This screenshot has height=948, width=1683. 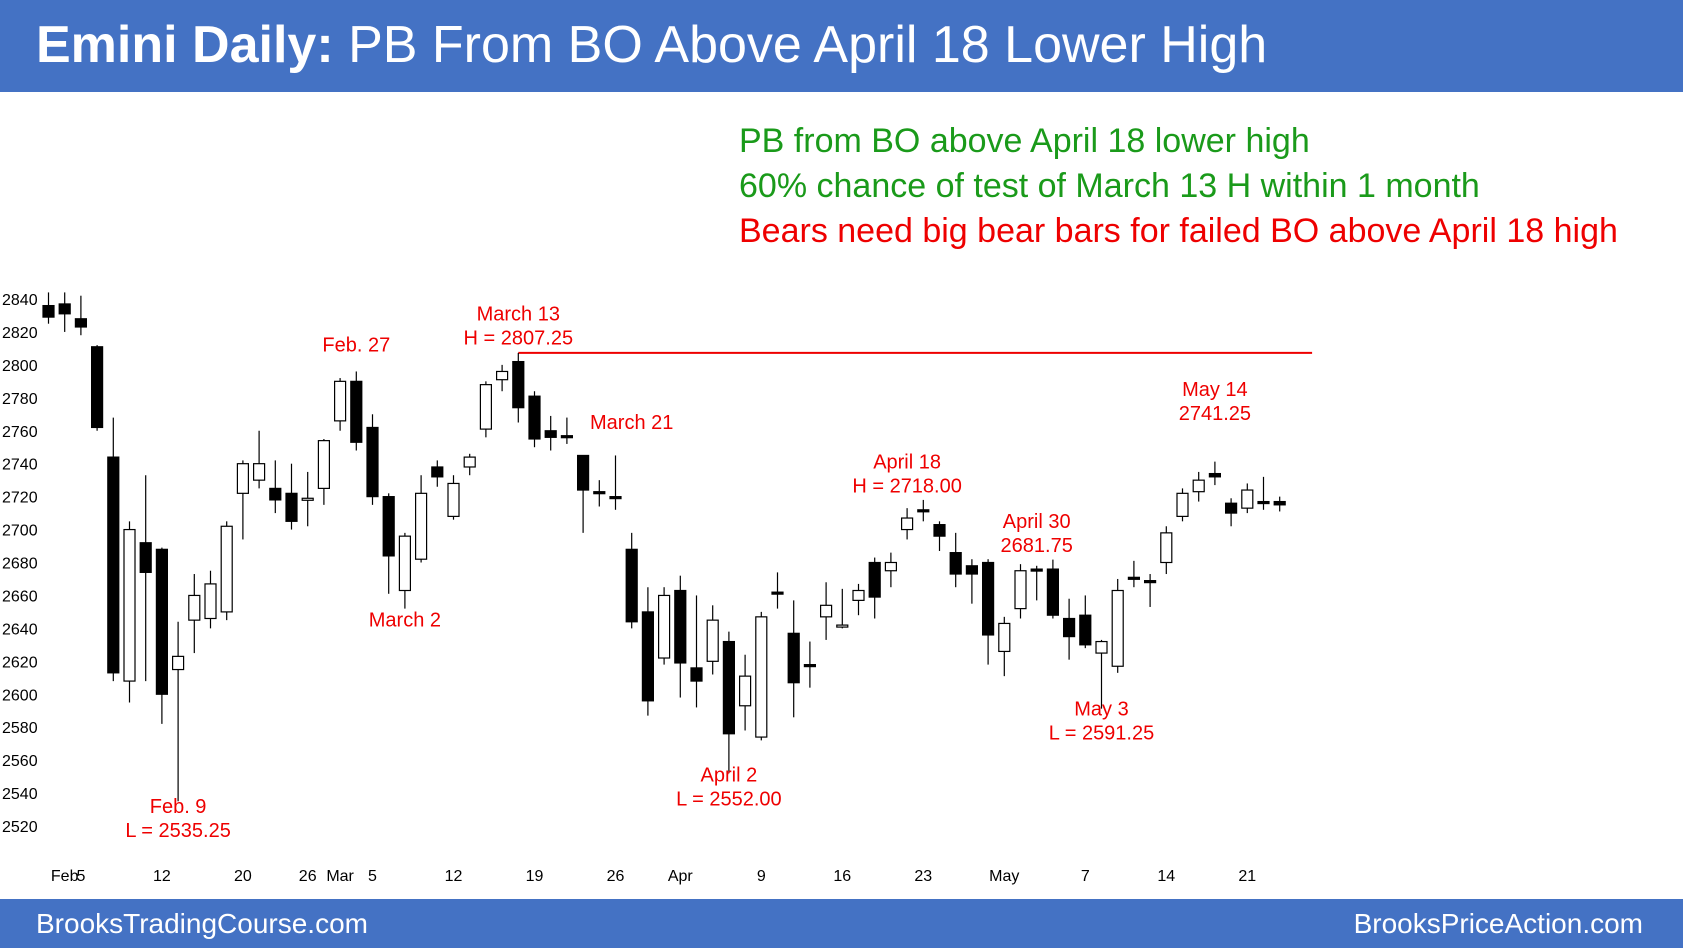 I want to click on y-tick-label: 2740, so click(x=20, y=465).